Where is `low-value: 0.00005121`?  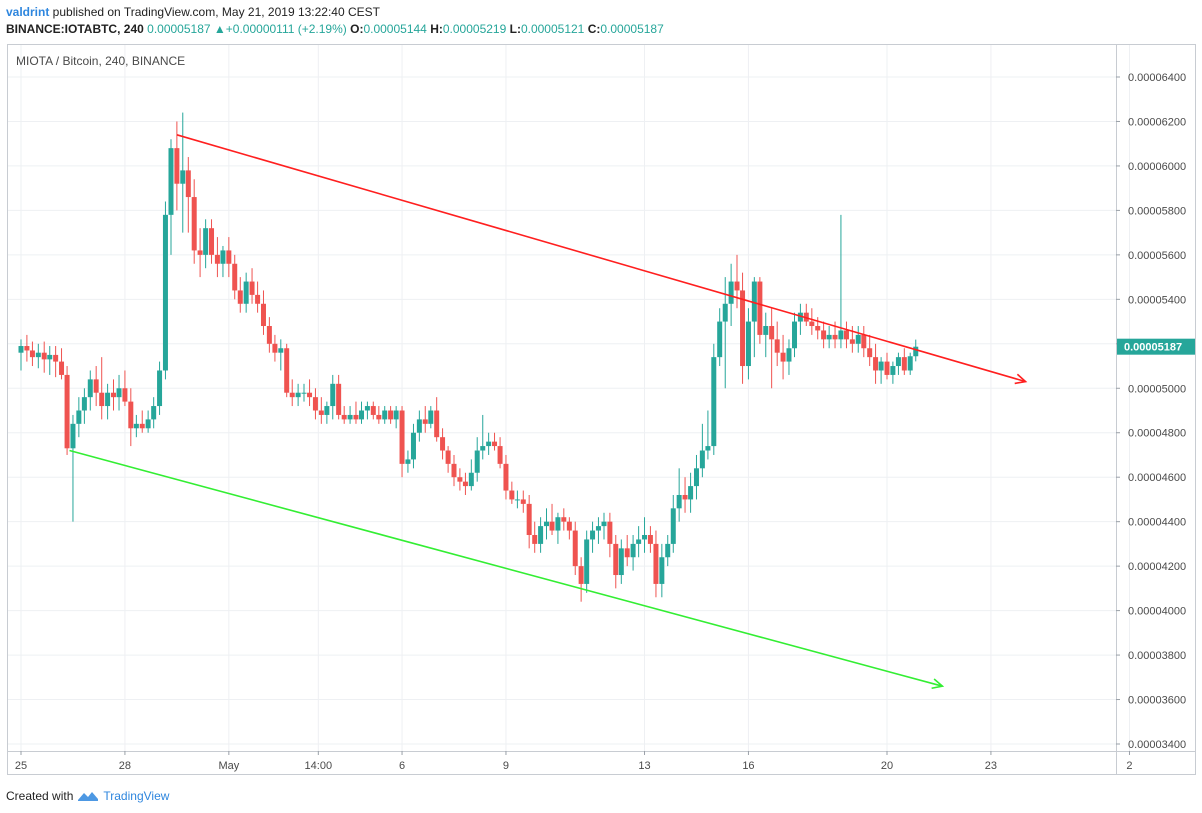 low-value: 0.00005121 is located at coordinates (552, 29).